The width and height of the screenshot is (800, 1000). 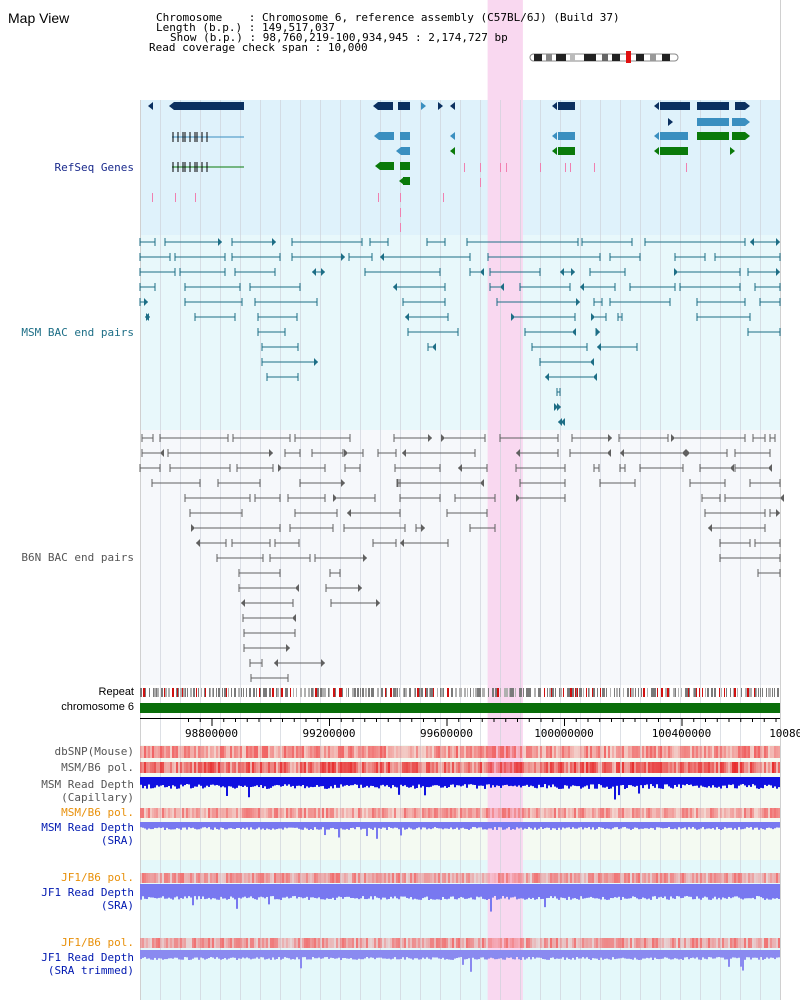 I want to click on track-label-chromosome: chromosome 6, so click(x=97, y=707).